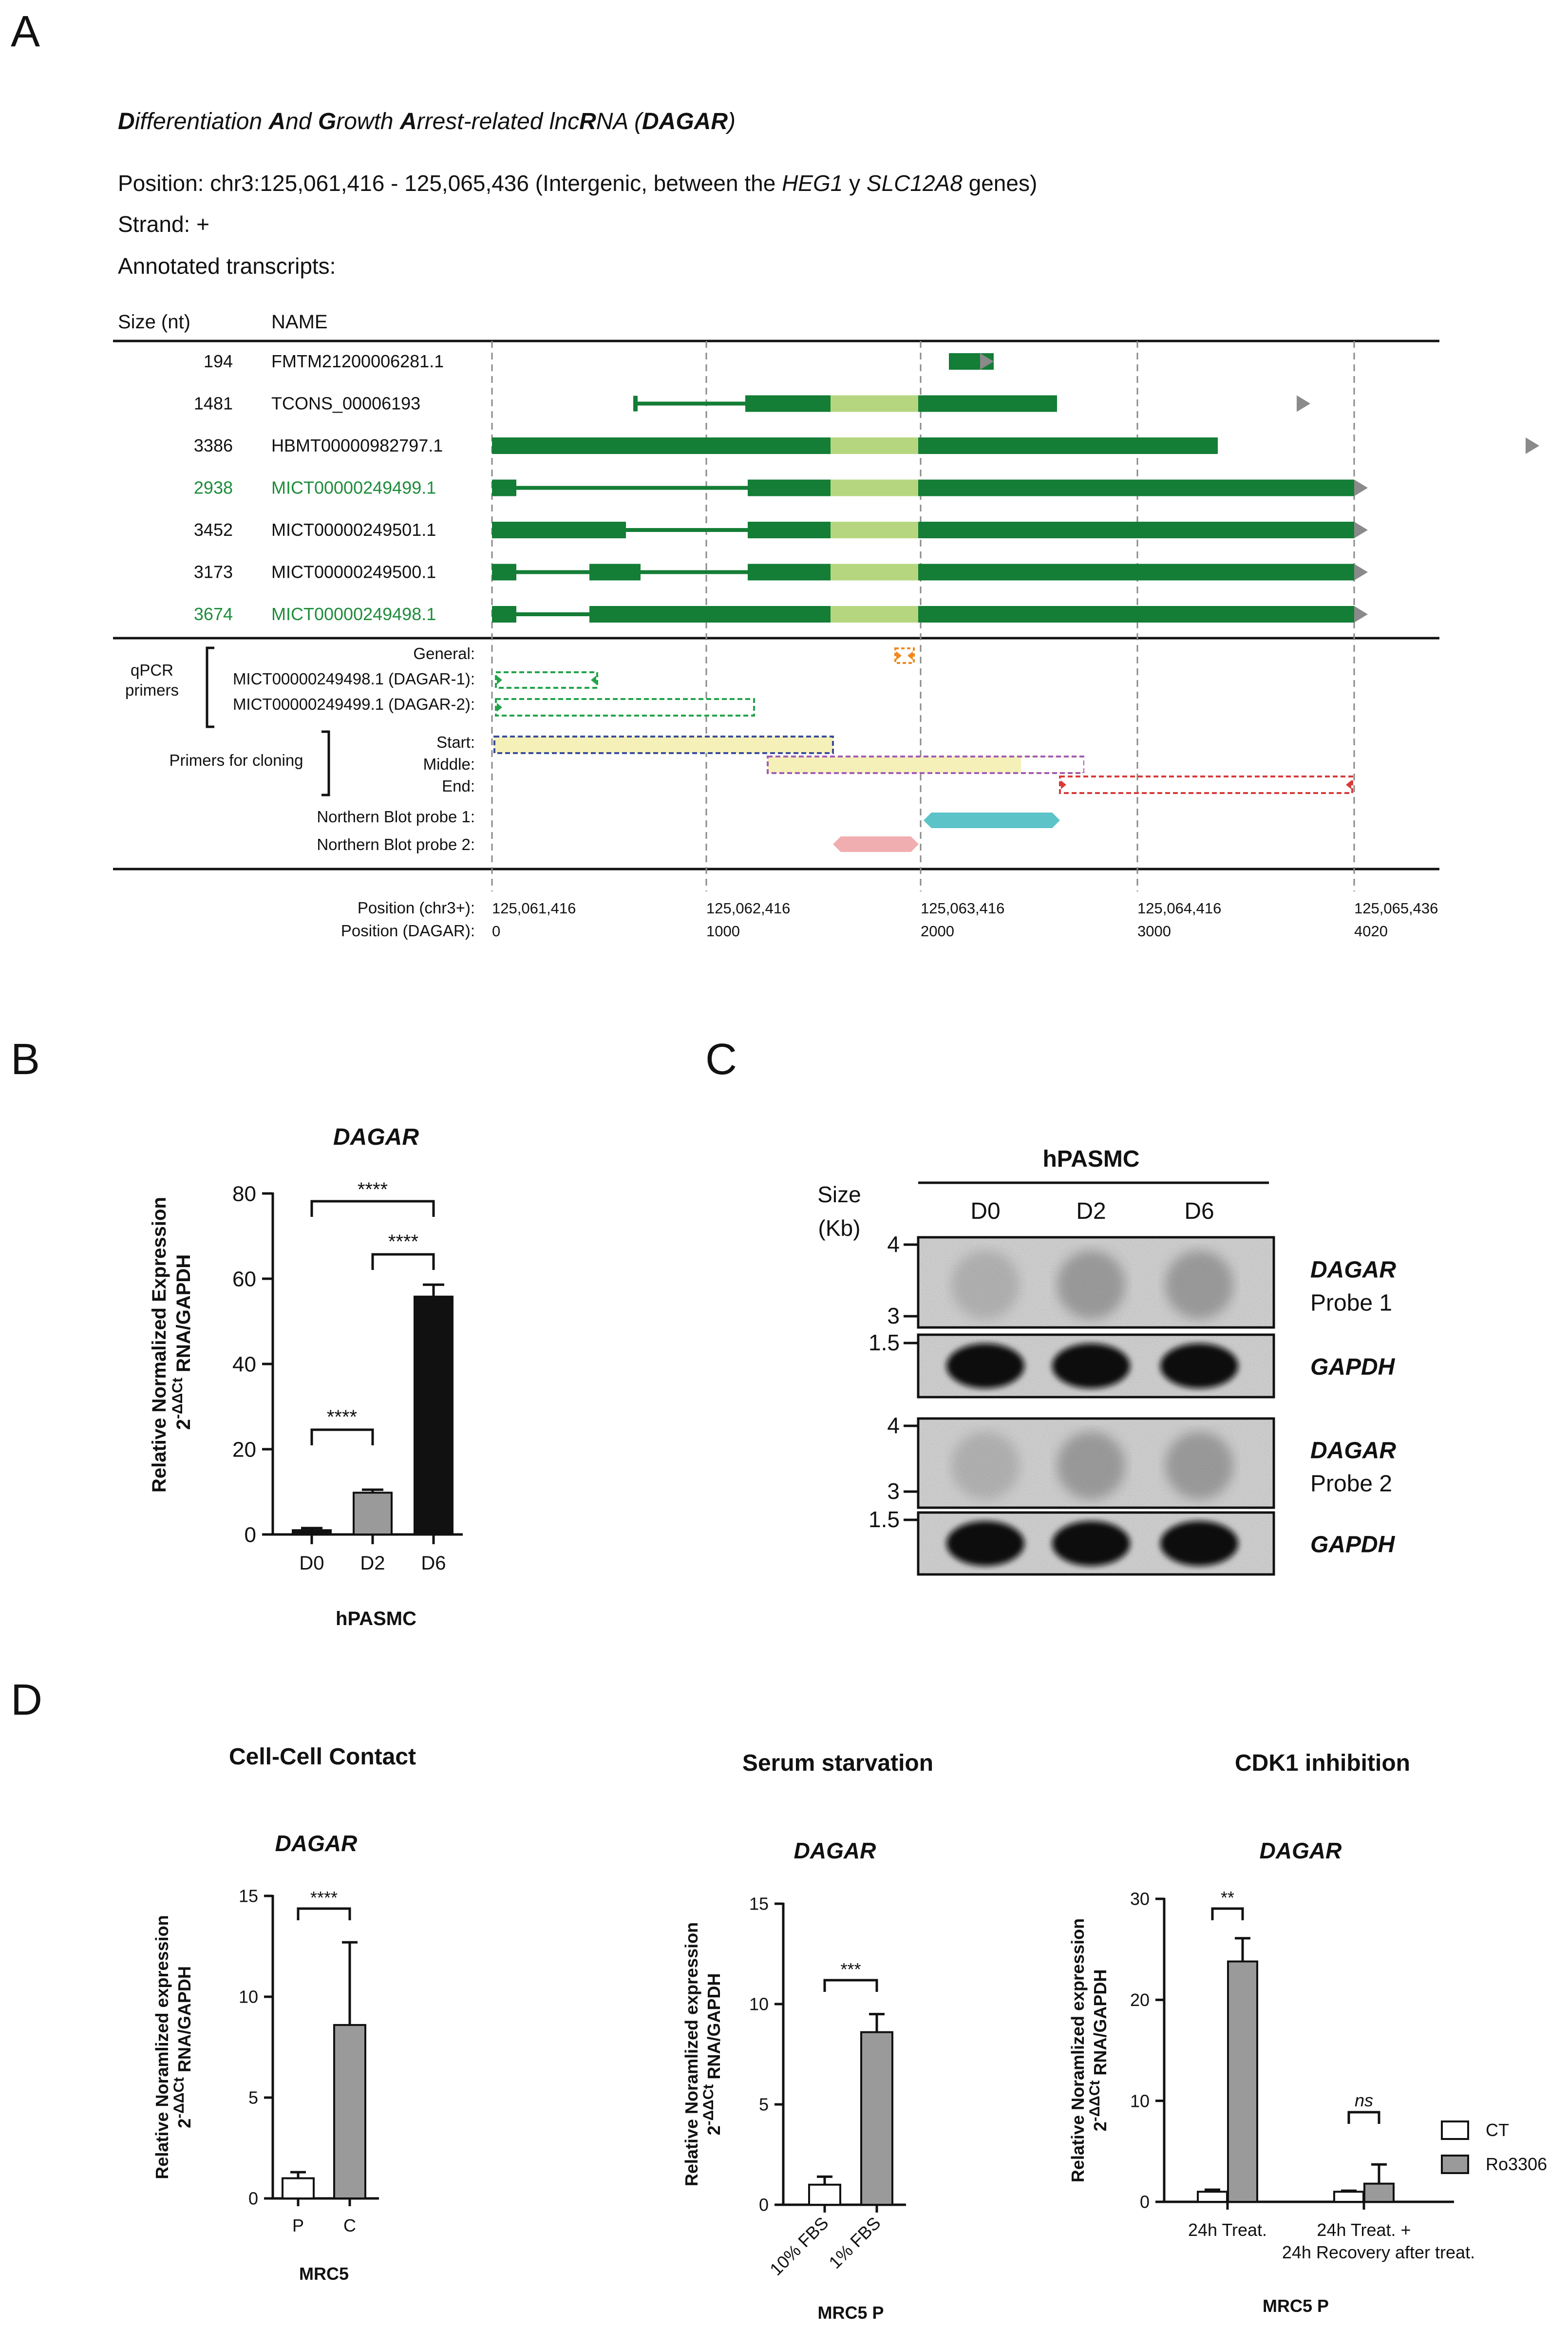 The height and width of the screenshot is (2328, 1568). What do you see at coordinates (812, 183) in the screenshot?
I see `gene-heg1: HEG1` at bounding box center [812, 183].